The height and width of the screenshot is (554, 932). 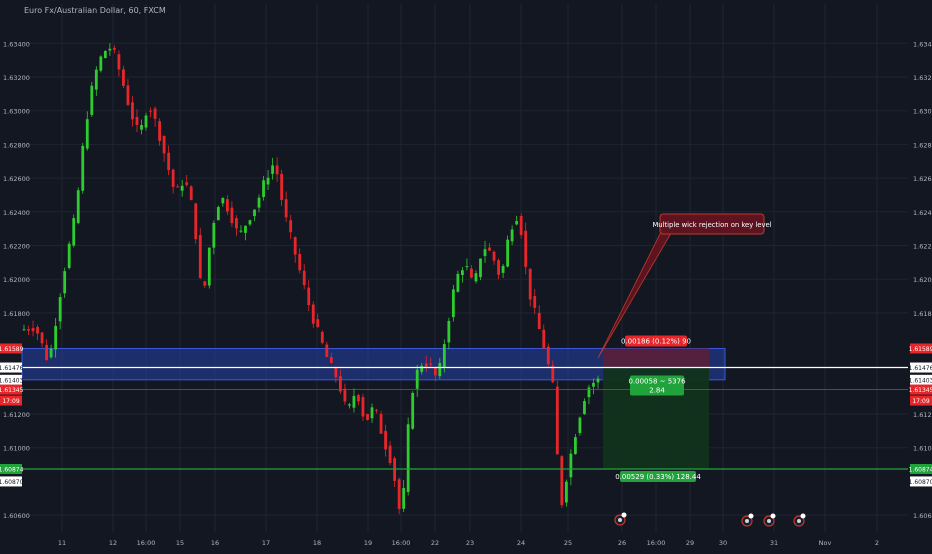 What do you see at coordinates (656, 543) in the screenshot?
I see `x-tick-label: 16:00` at bounding box center [656, 543].